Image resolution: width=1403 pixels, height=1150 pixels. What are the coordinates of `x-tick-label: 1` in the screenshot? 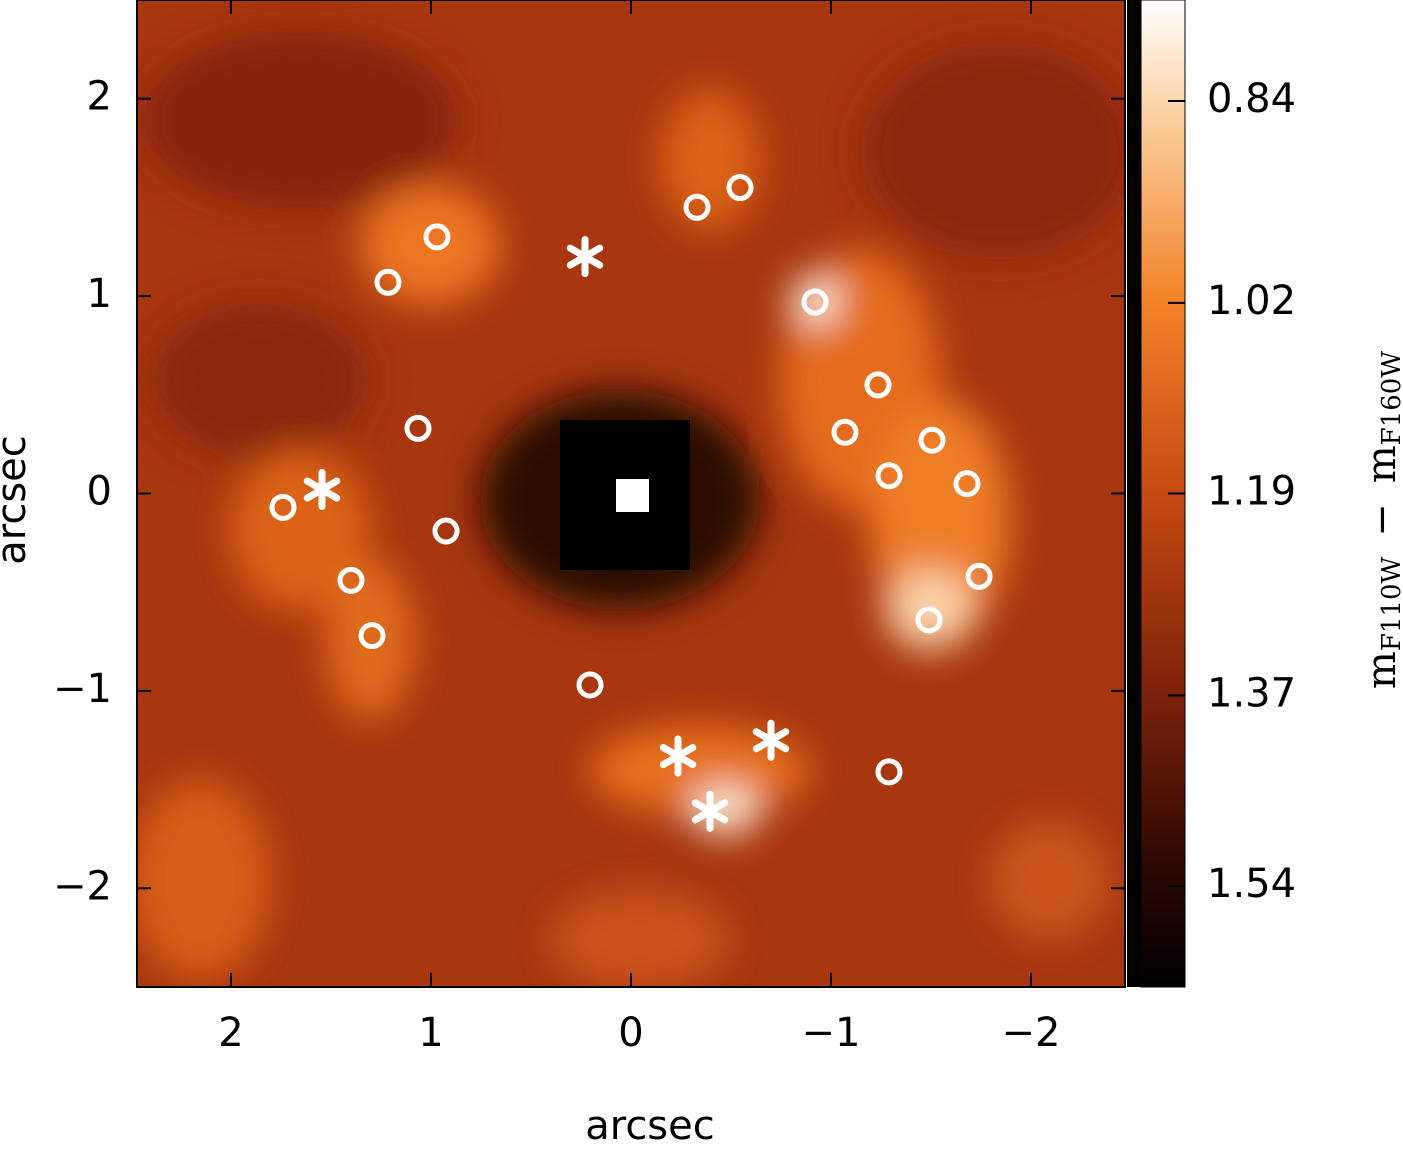 It's located at (430, 1033).